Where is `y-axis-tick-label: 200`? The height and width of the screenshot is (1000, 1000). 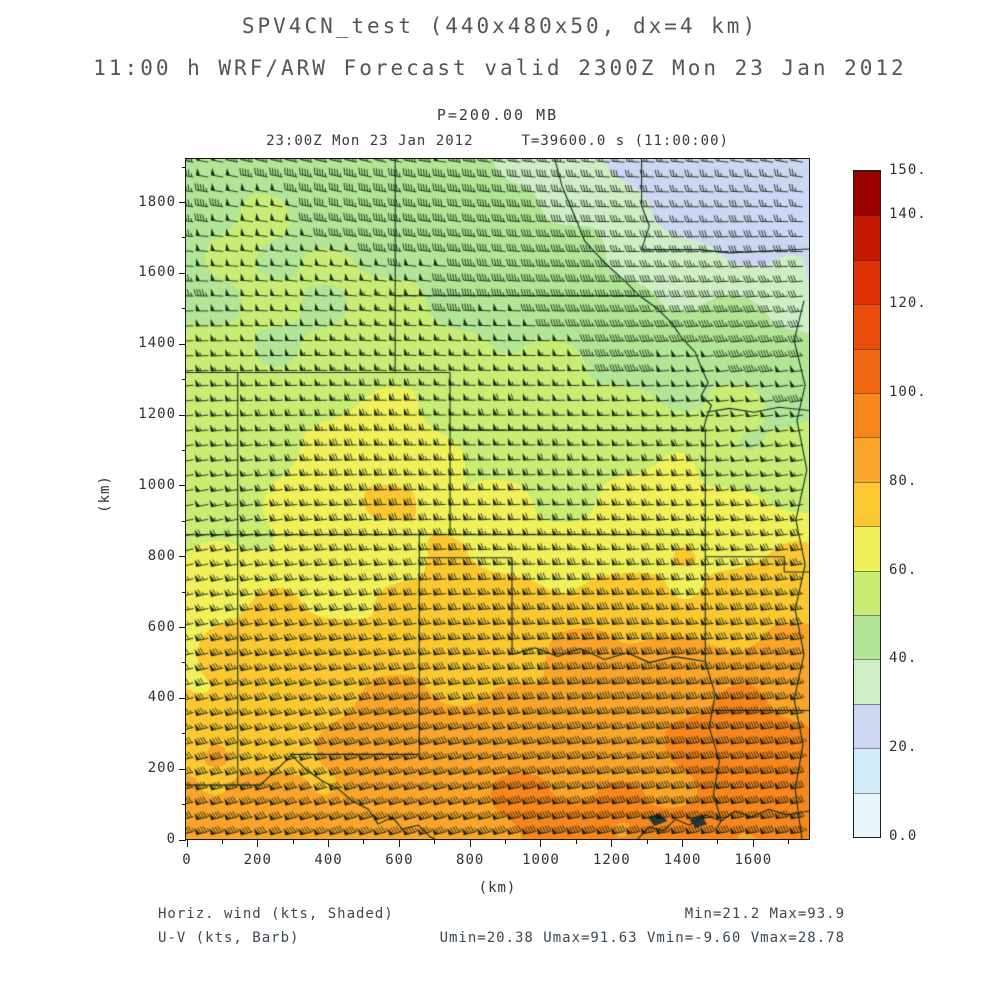
y-axis-tick-label: 200 is located at coordinates (161, 768).